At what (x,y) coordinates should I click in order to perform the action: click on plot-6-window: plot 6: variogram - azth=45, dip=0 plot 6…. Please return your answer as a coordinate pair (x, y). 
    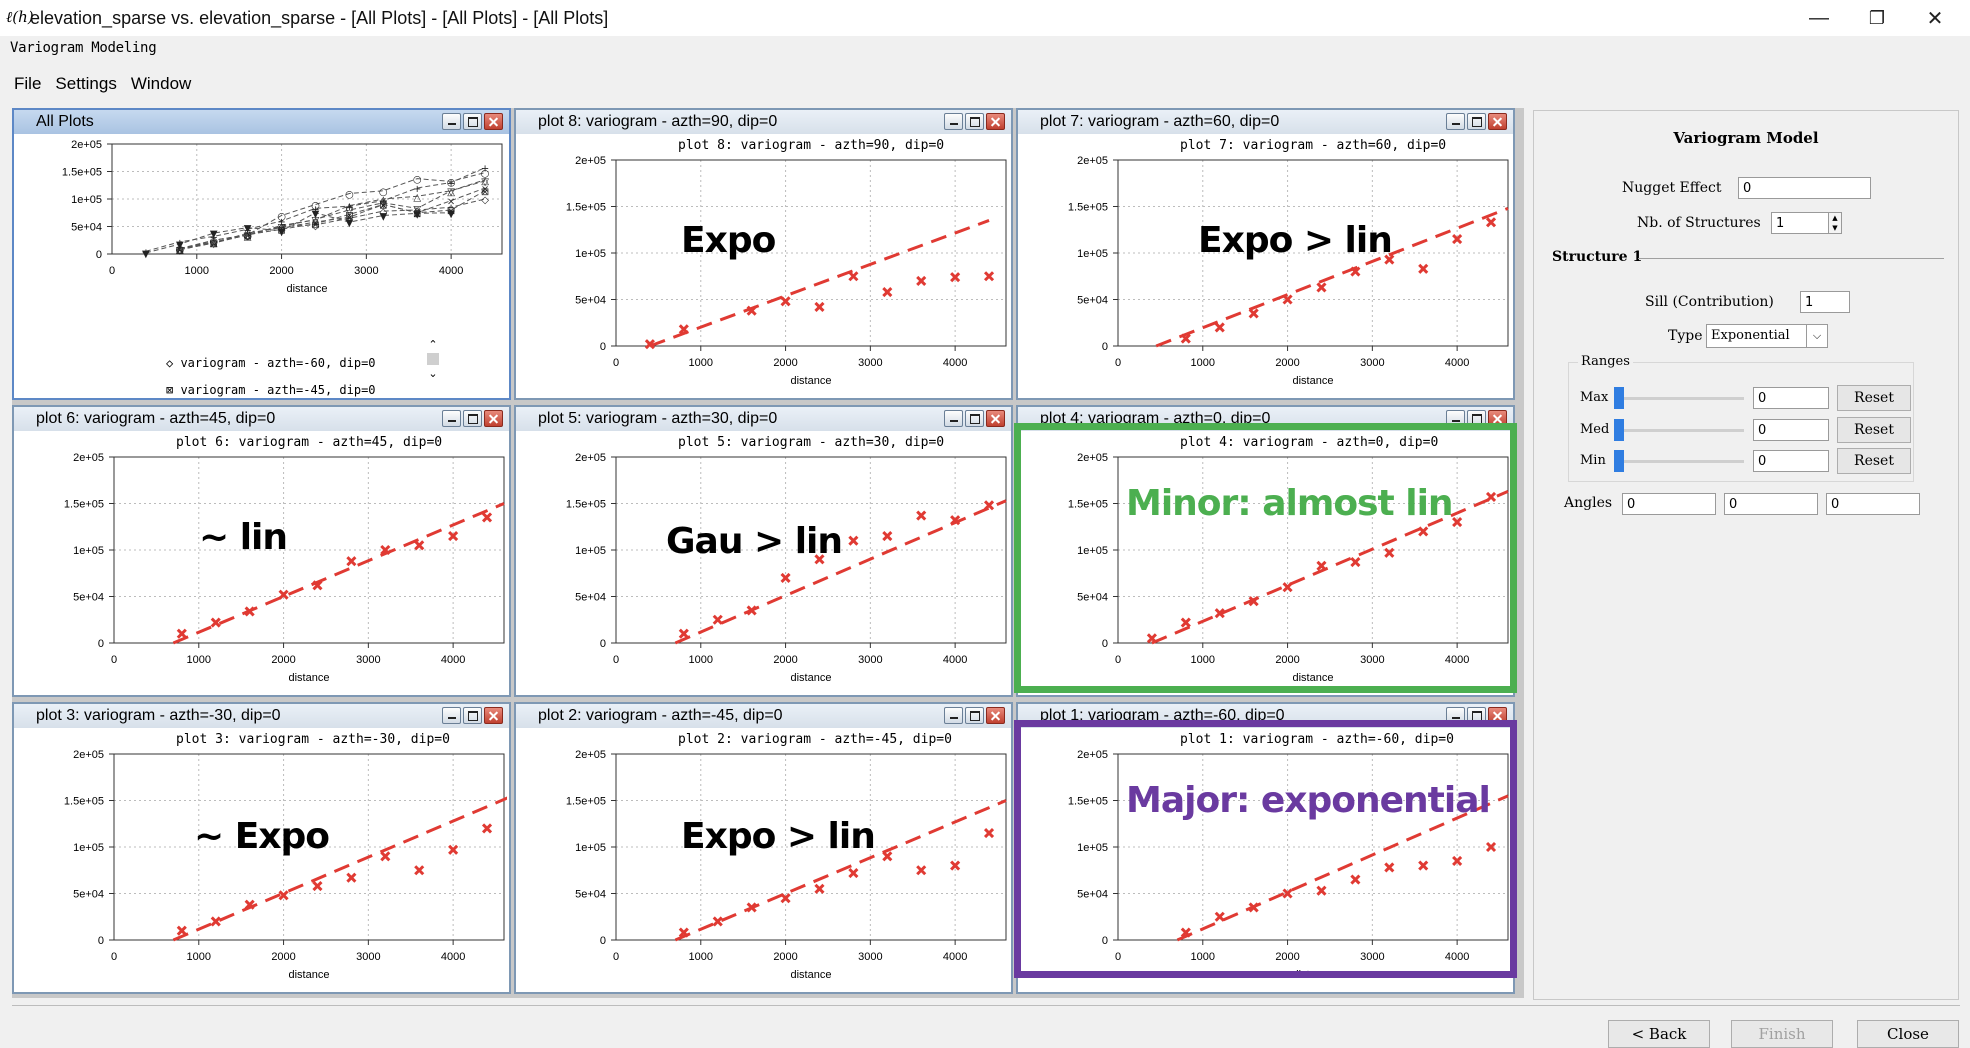
    Looking at the image, I should click on (261, 551).